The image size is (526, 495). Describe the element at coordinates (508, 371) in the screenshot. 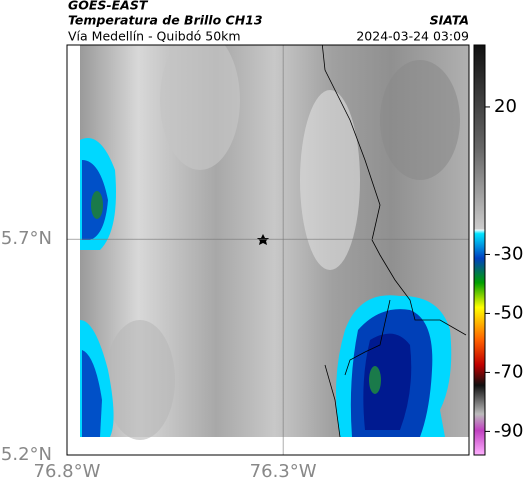

I see `colorbar-label: -70` at that location.